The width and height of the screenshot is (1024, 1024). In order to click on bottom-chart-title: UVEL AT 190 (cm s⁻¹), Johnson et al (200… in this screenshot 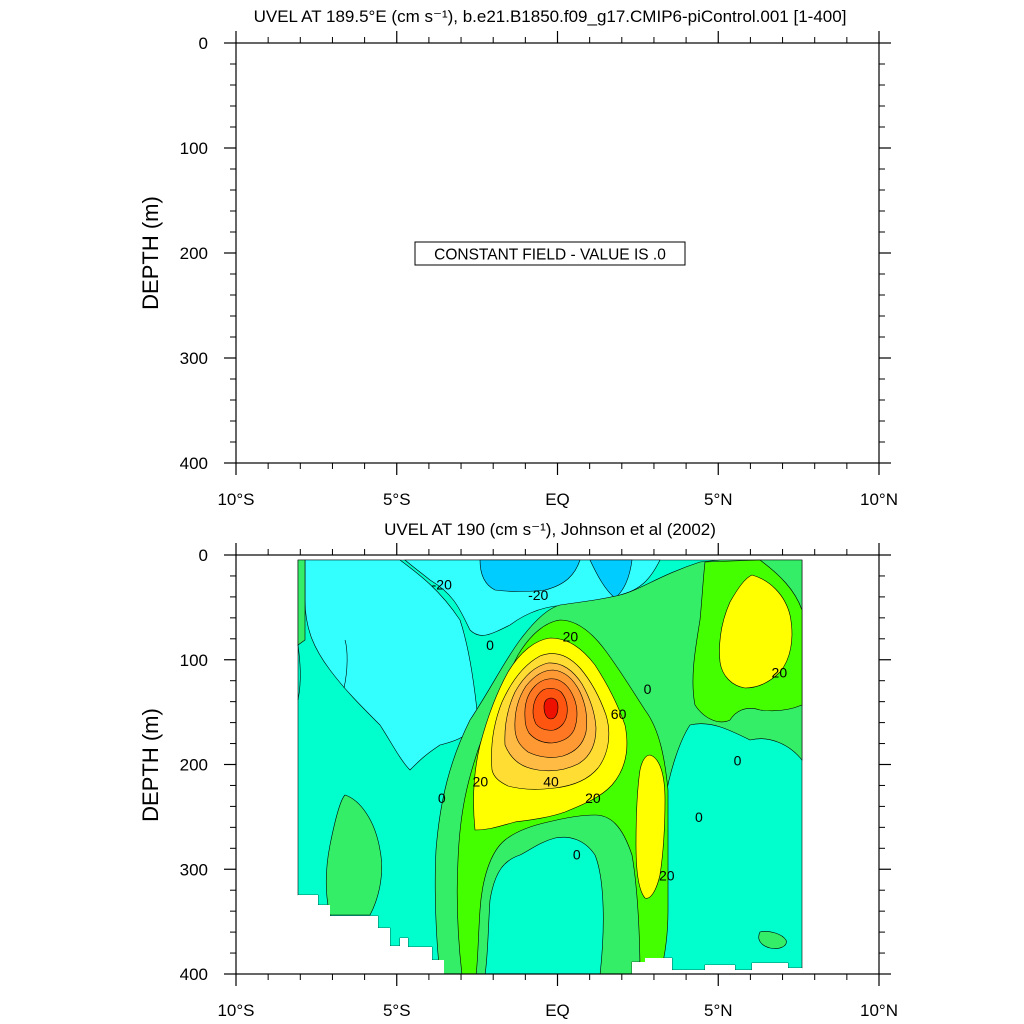, I will do `click(550, 529)`.